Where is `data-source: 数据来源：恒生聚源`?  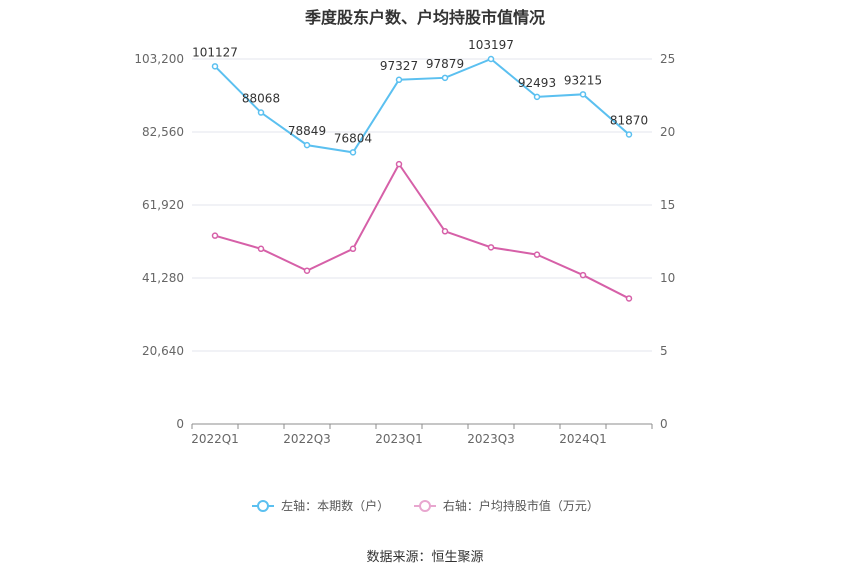 data-source: 数据来源：恒生聚源 is located at coordinates (425, 557).